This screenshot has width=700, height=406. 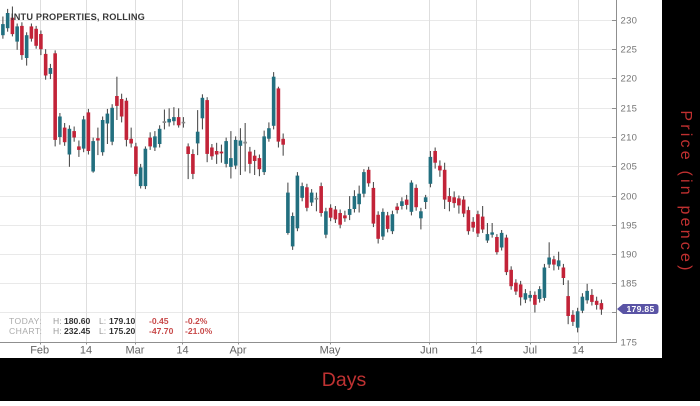 I want to click on svg-text: INTU PROPERTIES, ROLLING, so click(x=78, y=17).